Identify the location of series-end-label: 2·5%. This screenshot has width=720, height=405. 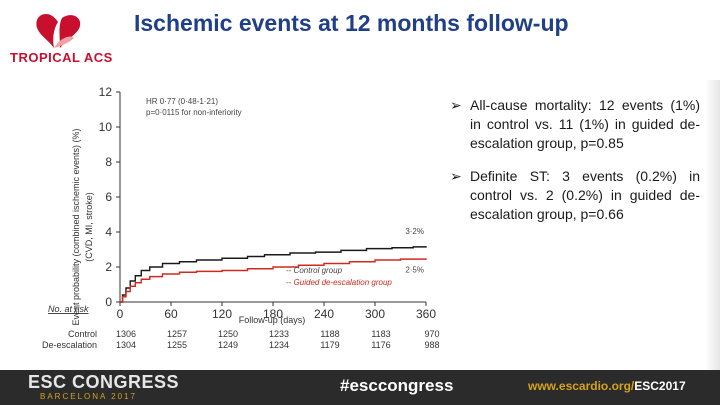
(414, 269).